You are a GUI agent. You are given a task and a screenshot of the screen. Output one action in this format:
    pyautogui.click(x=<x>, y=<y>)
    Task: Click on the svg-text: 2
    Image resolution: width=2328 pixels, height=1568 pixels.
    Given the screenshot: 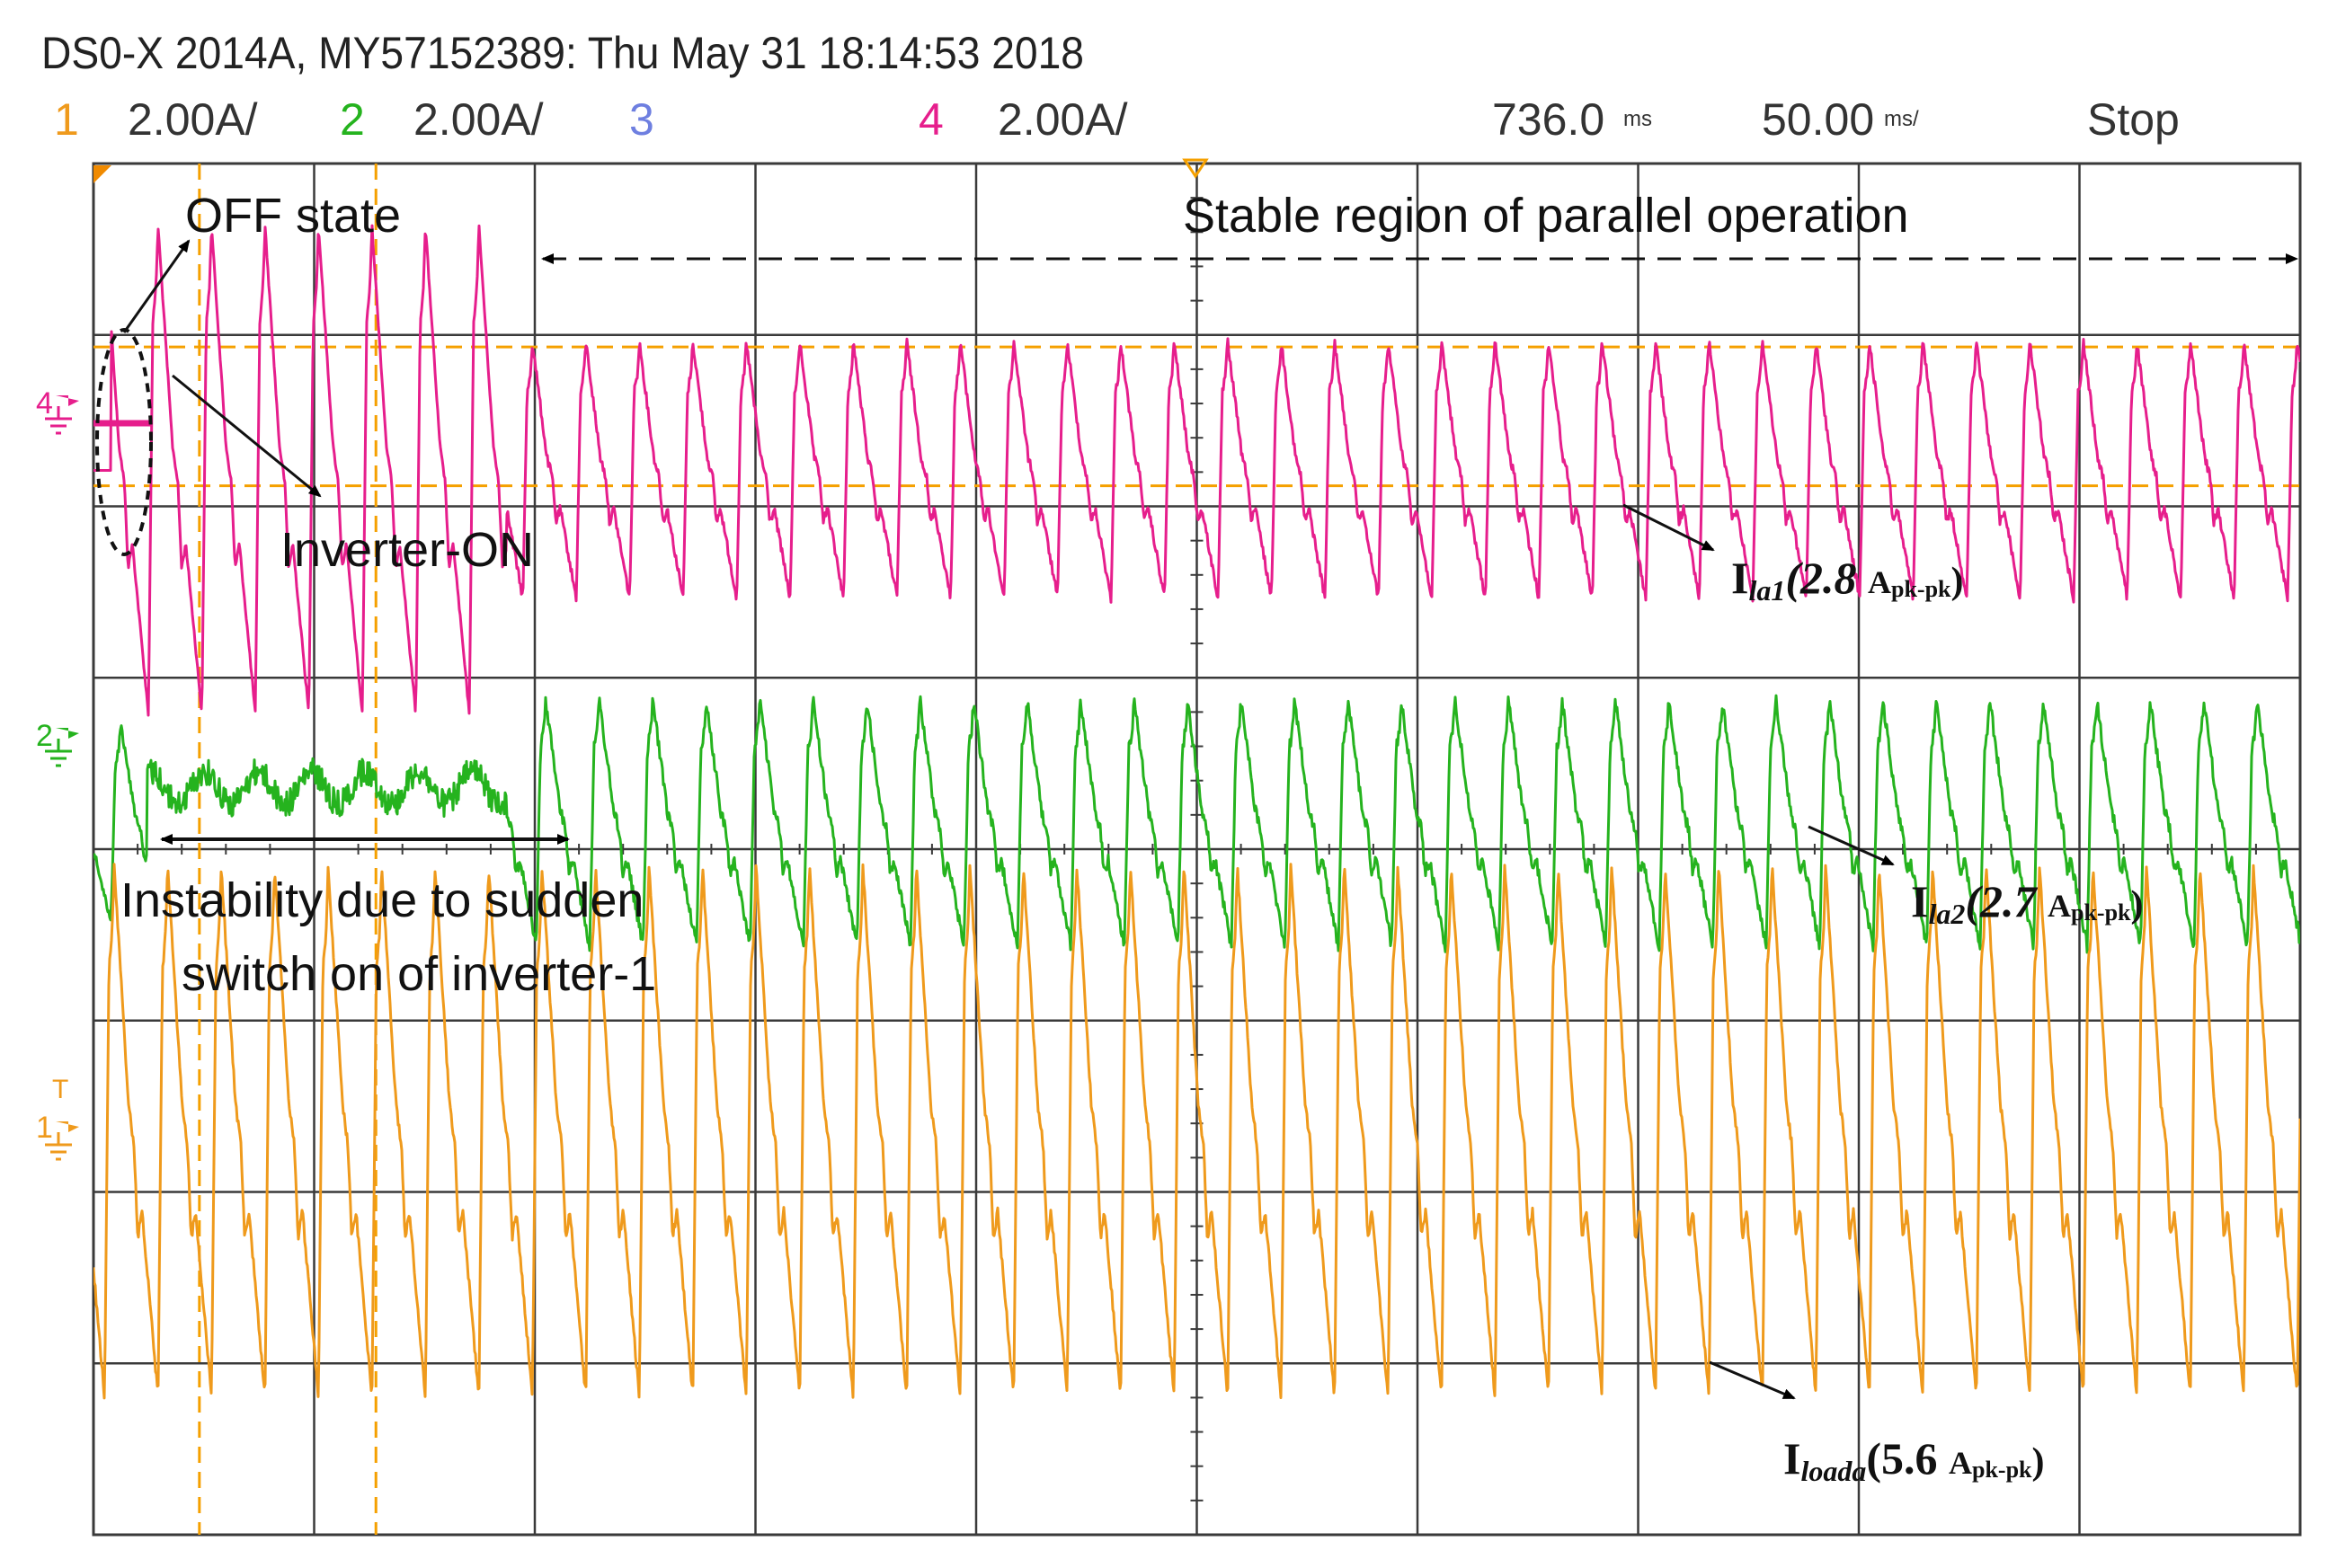 What is the action you would take?
    pyautogui.click(x=44, y=736)
    